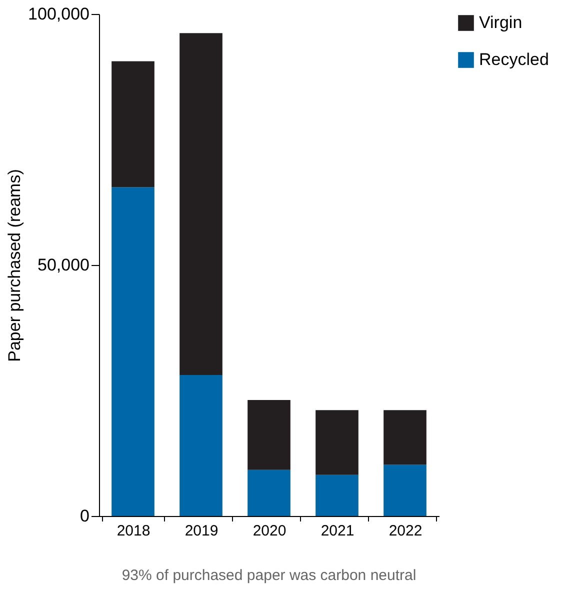 This screenshot has height=614, width=569. What do you see at coordinates (133, 531) in the screenshot?
I see `x-tick-label: 2018` at bounding box center [133, 531].